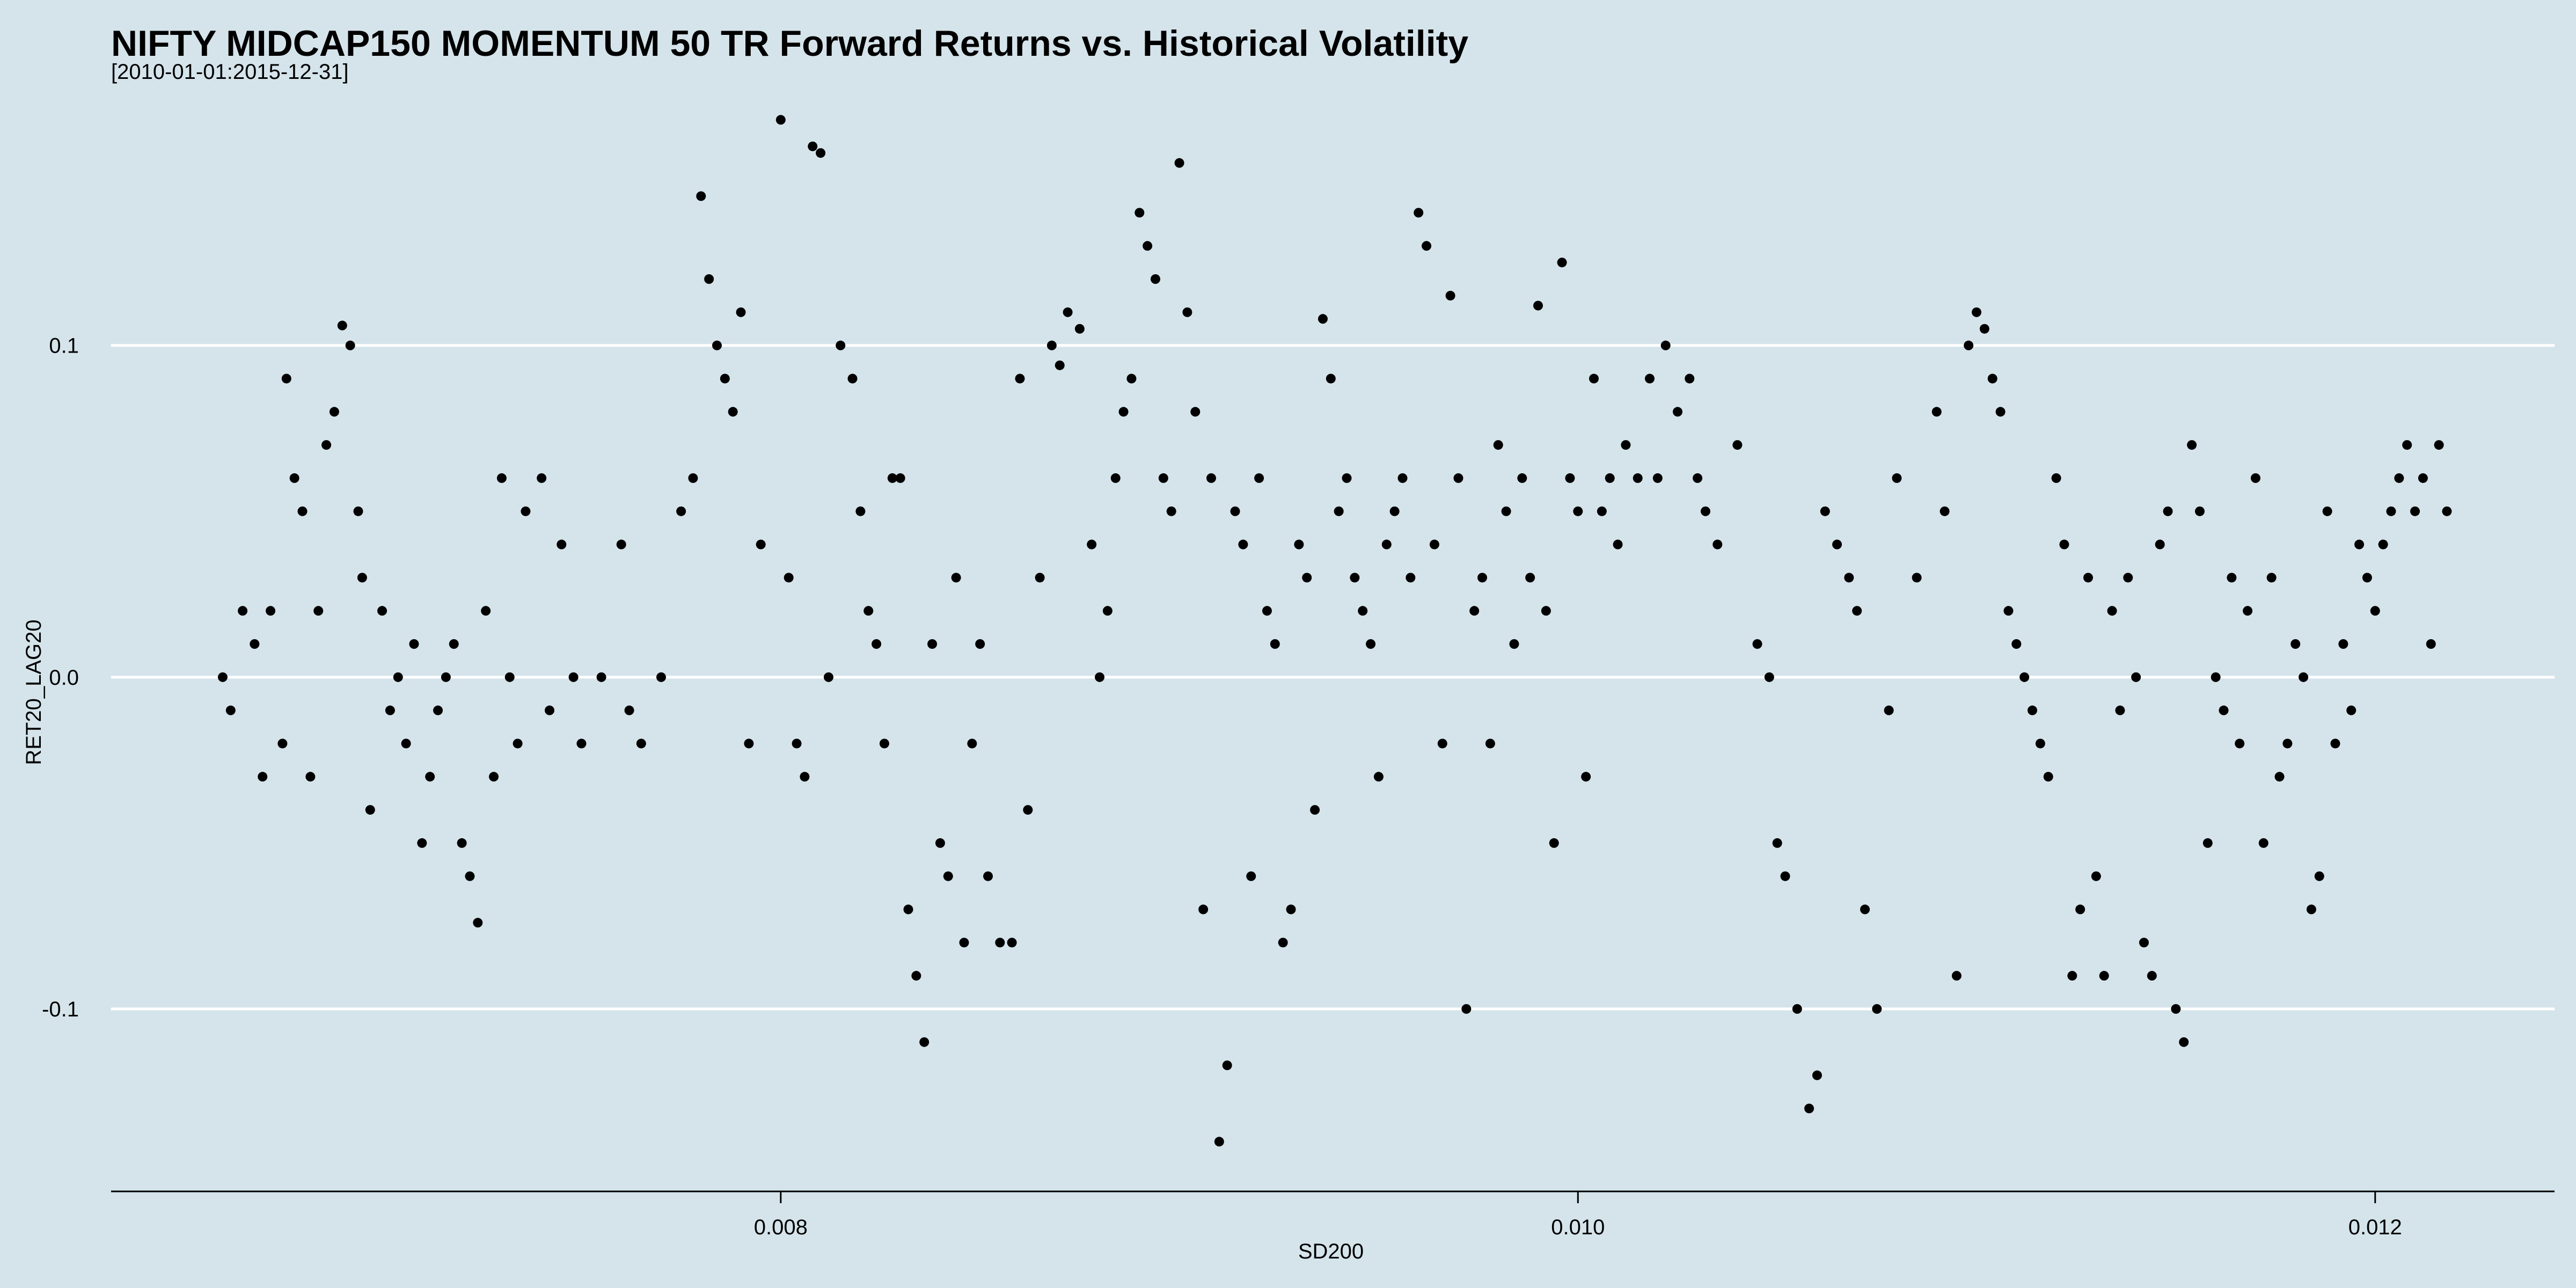 The image size is (2576, 1288). I want to click on y-tick-label: -0.1, so click(60, 1009).